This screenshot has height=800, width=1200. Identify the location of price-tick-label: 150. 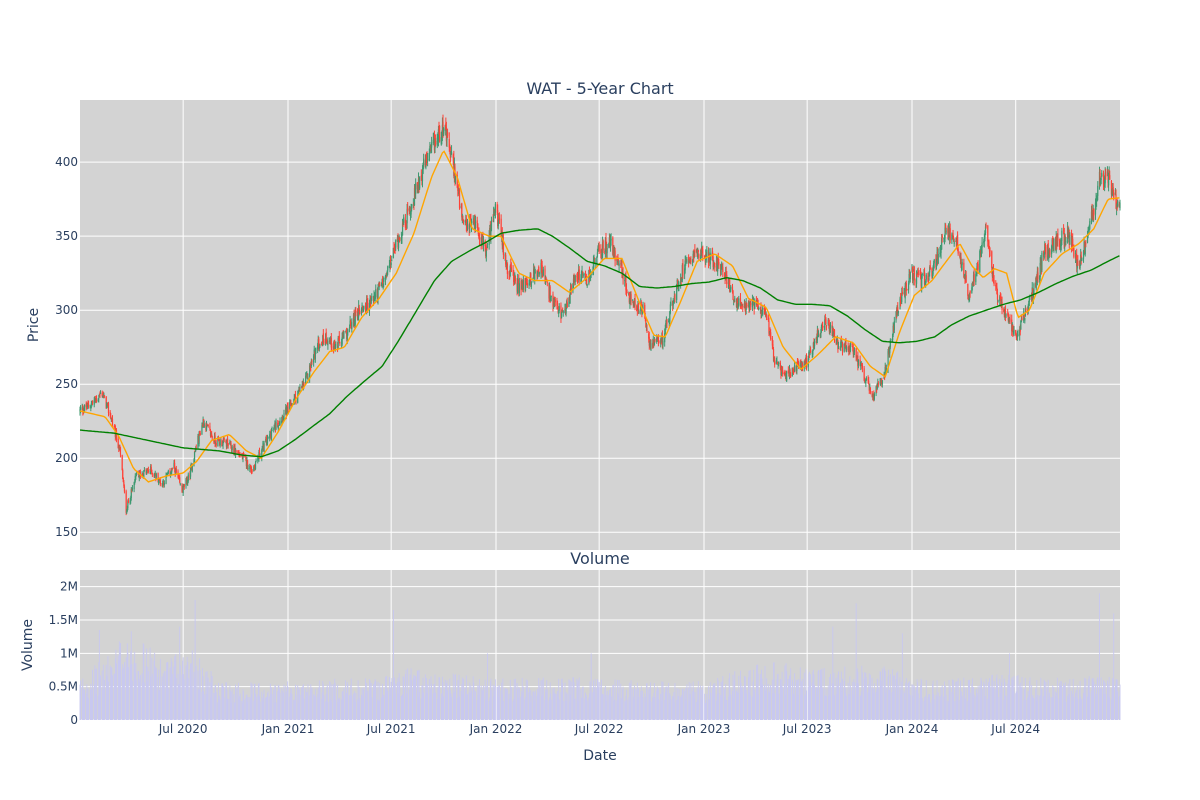
(66, 532).